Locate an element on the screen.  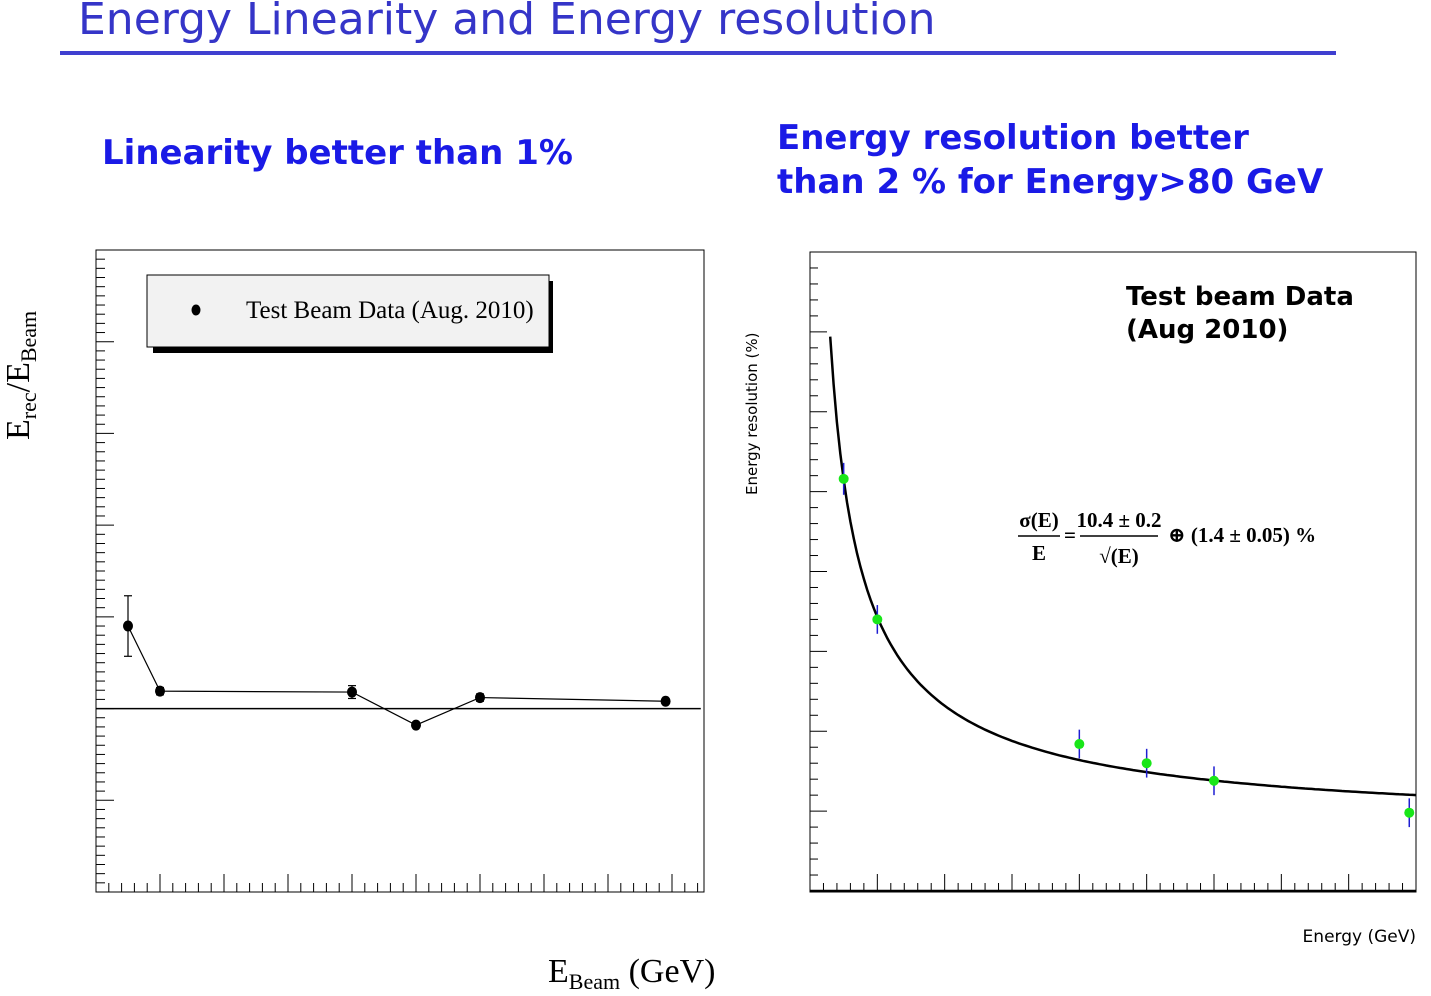
caption-resolution-line2: than 2 % for Energy>80 GeV is located at coordinates (1050, 182).